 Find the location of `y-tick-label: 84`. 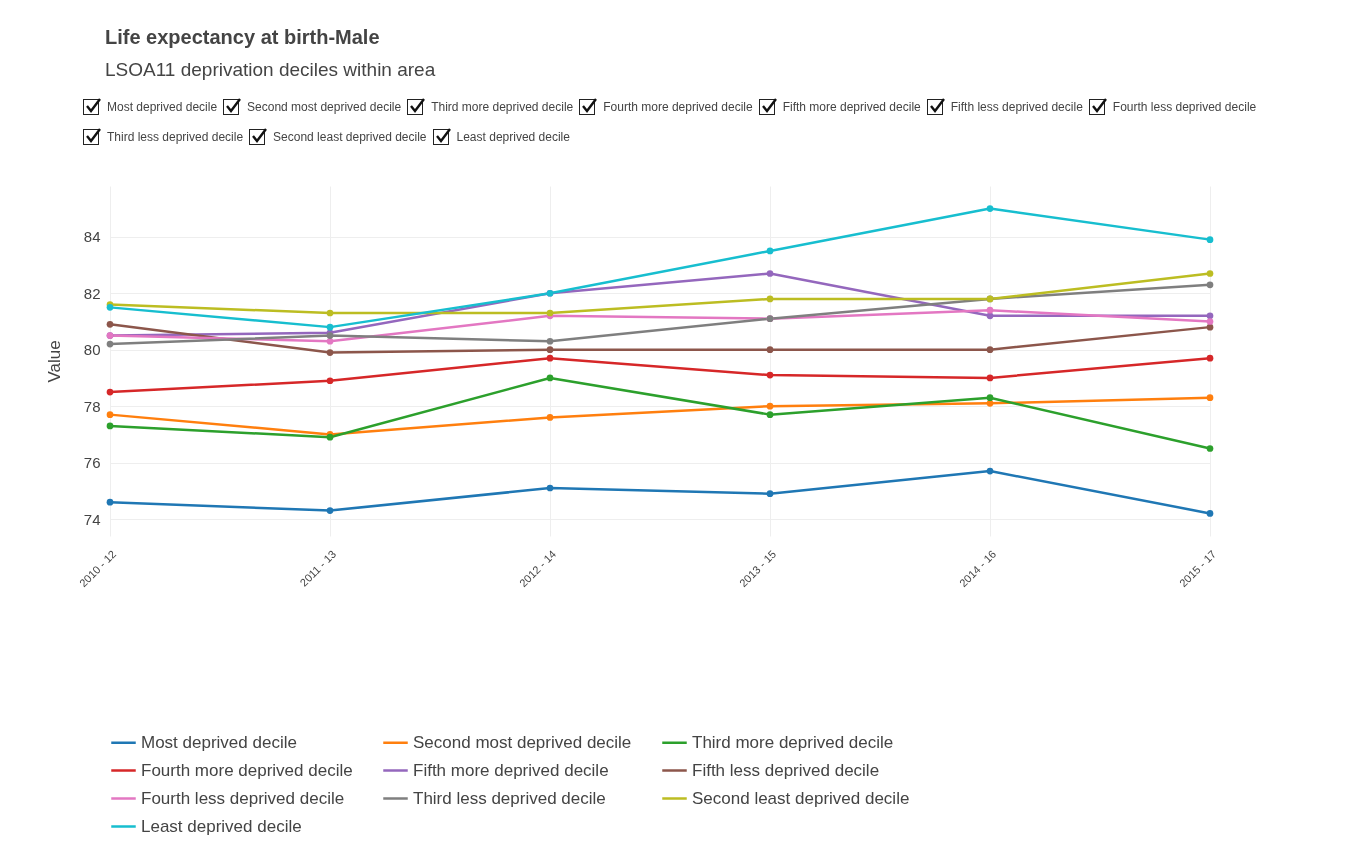

y-tick-label: 84 is located at coordinates (92, 237).